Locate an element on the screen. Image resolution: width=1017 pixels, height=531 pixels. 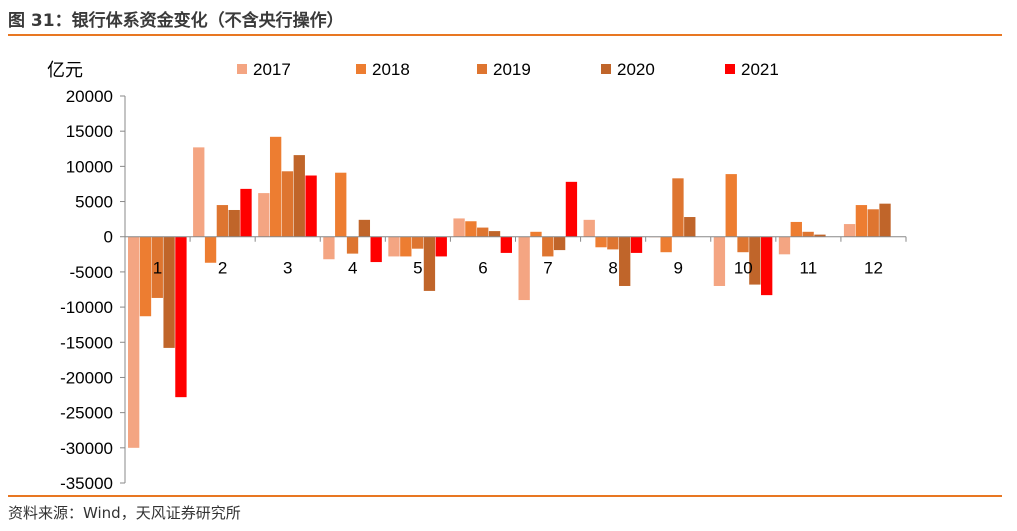
x-category-label: 6 is located at coordinates (482, 268).